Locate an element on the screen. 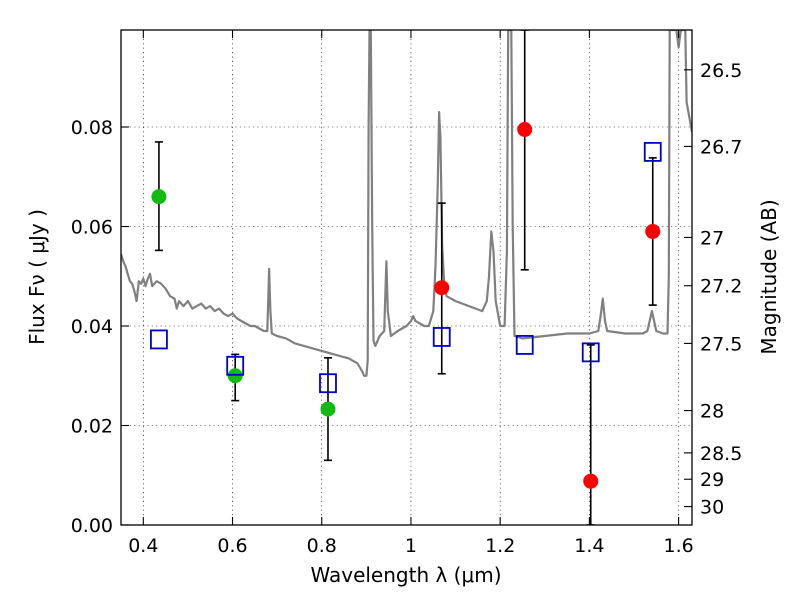 Image resolution: width=800 pixels, height=600 pixels. right-tick-label: 27.5 is located at coordinates (721, 344).